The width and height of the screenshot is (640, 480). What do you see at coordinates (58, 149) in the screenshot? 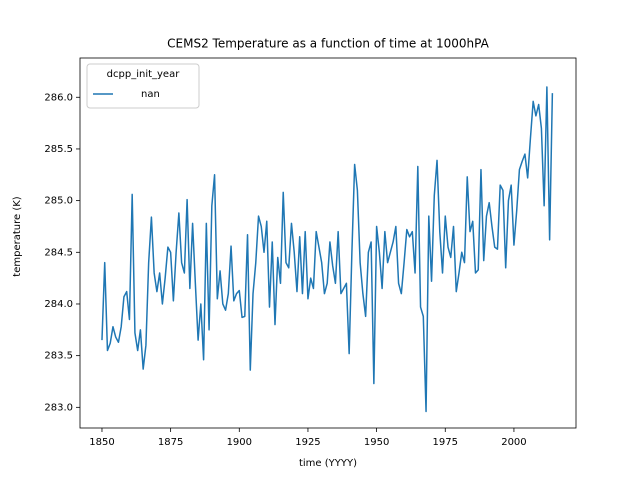
I see `y-tick-label: 285.5` at bounding box center [58, 149].